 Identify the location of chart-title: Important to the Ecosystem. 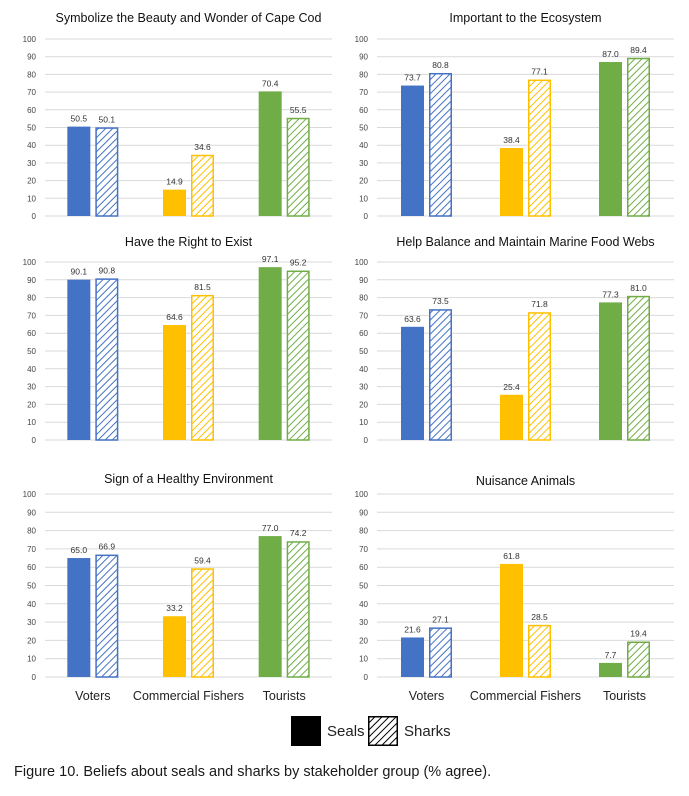
(525, 18).